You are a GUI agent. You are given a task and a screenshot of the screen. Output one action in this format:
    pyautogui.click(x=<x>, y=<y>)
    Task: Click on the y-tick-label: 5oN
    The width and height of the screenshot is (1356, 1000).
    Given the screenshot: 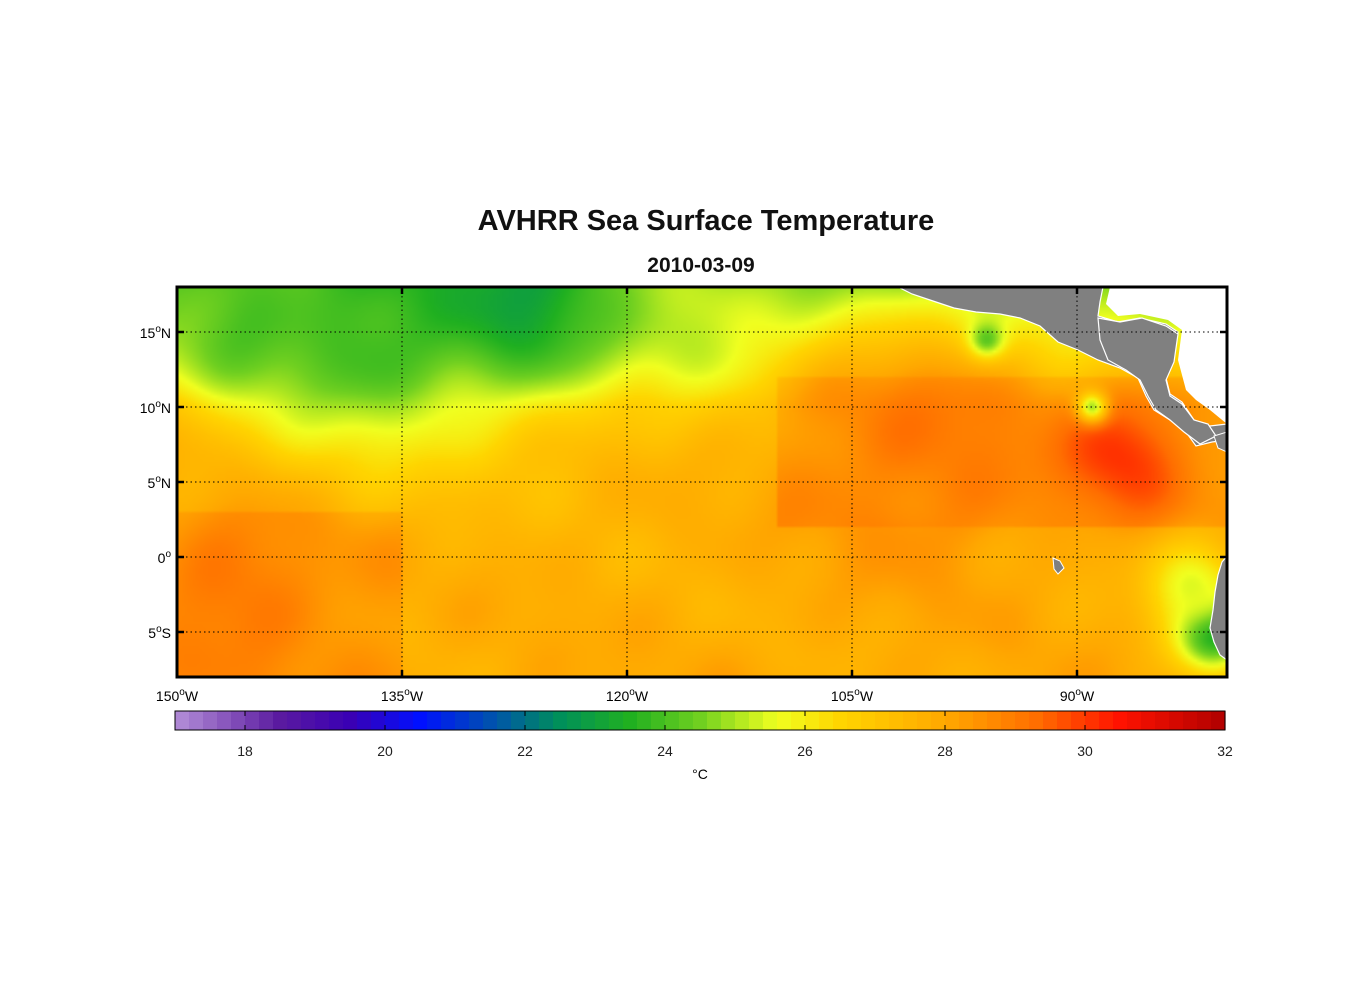 What is the action you would take?
    pyautogui.click(x=159, y=482)
    